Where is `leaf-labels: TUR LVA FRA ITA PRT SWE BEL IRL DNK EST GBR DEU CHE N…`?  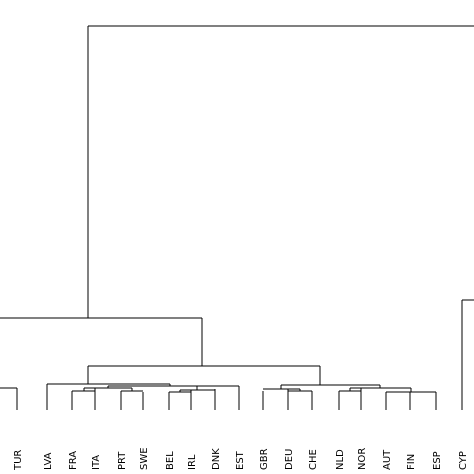 leaf-labels: TUR LVA FRA ITA PRT SWE BEL IRL DNK EST GBR DEU CHE N… is located at coordinates (241, 459).